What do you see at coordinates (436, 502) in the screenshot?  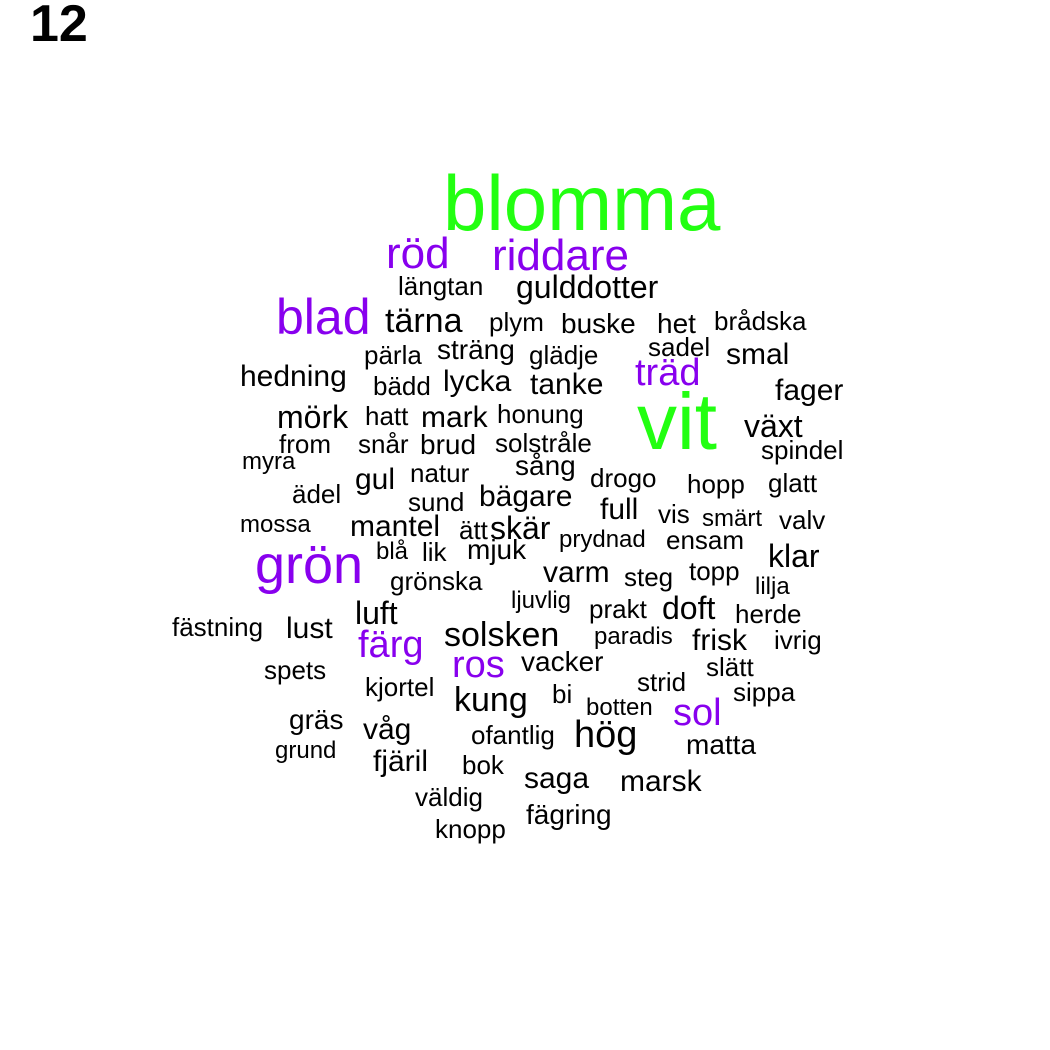 I see `word-sund: sund` at bounding box center [436, 502].